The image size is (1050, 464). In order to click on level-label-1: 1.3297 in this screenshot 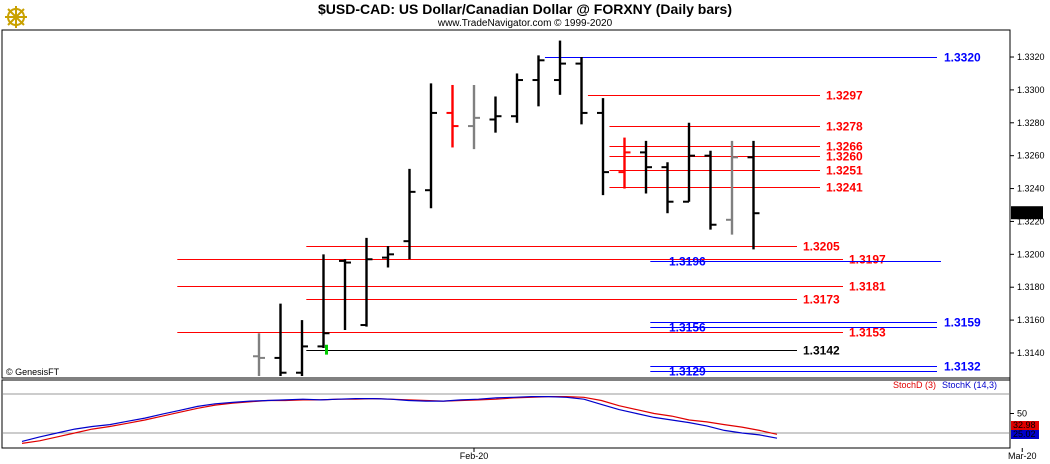, I will do `click(844, 96)`.